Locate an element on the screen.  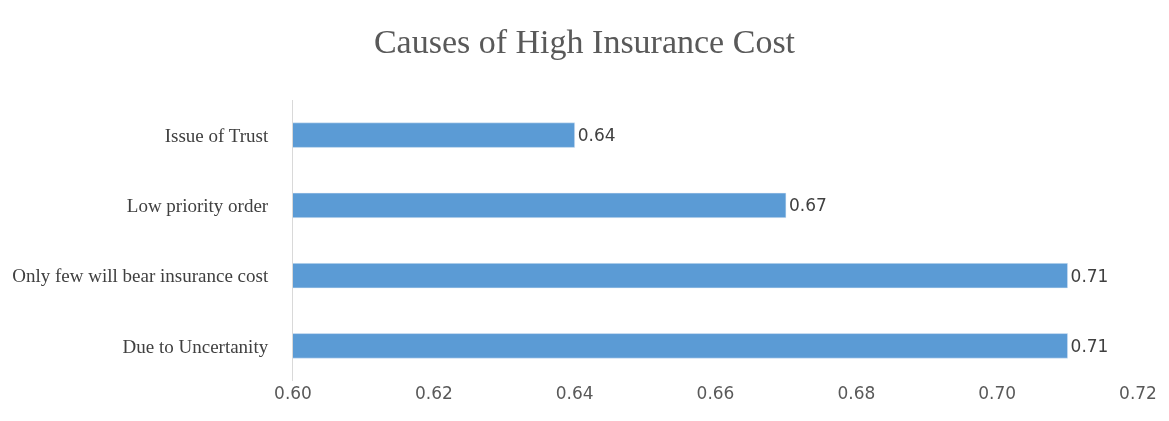
y-tick-label: Issue of Trust is located at coordinates (216, 135).